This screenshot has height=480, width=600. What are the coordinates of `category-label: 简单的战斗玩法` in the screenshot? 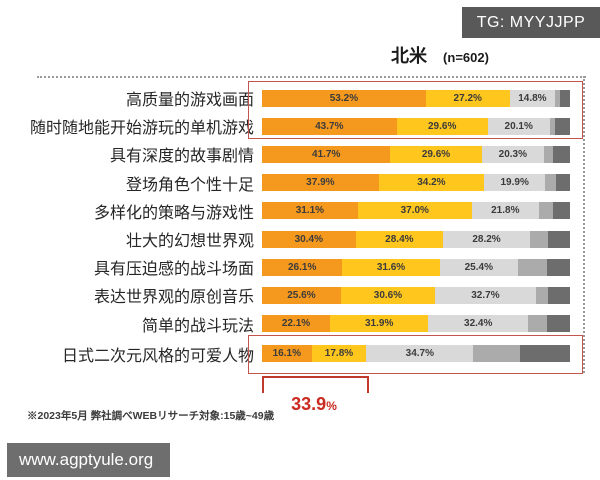 It's located at (197, 326).